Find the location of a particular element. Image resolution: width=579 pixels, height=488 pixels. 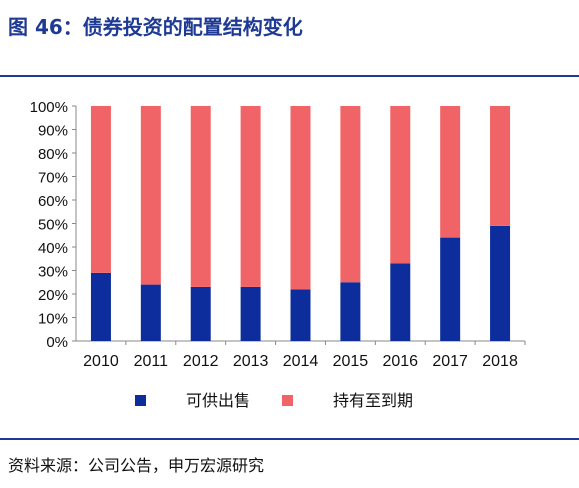

bar-held-to-maturity-2011 is located at coordinates (150, 195).